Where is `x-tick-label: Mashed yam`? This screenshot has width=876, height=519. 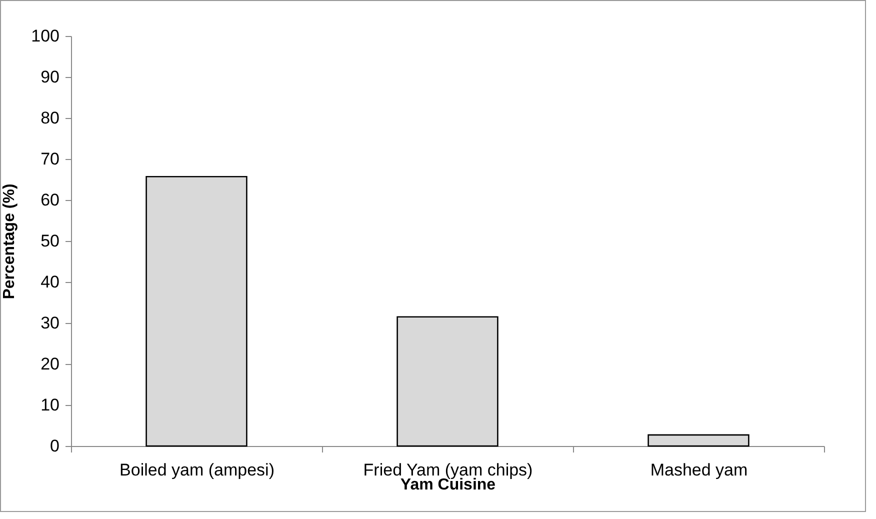 x-tick-label: Mashed yam is located at coordinates (699, 470).